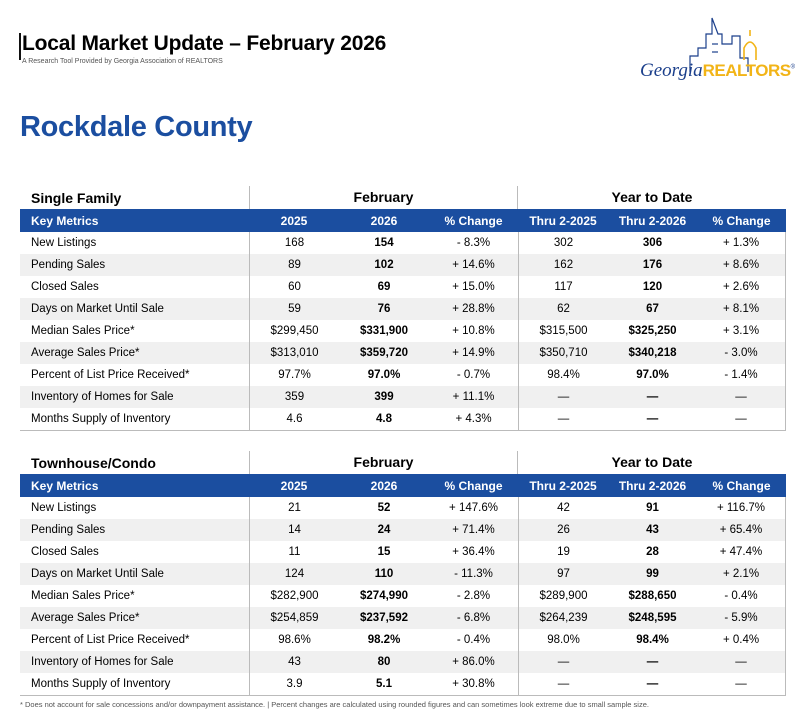 Image resolution: width=803 pixels, height=720 pixels. I want to click on cell-value: 176, so click(652, 265).